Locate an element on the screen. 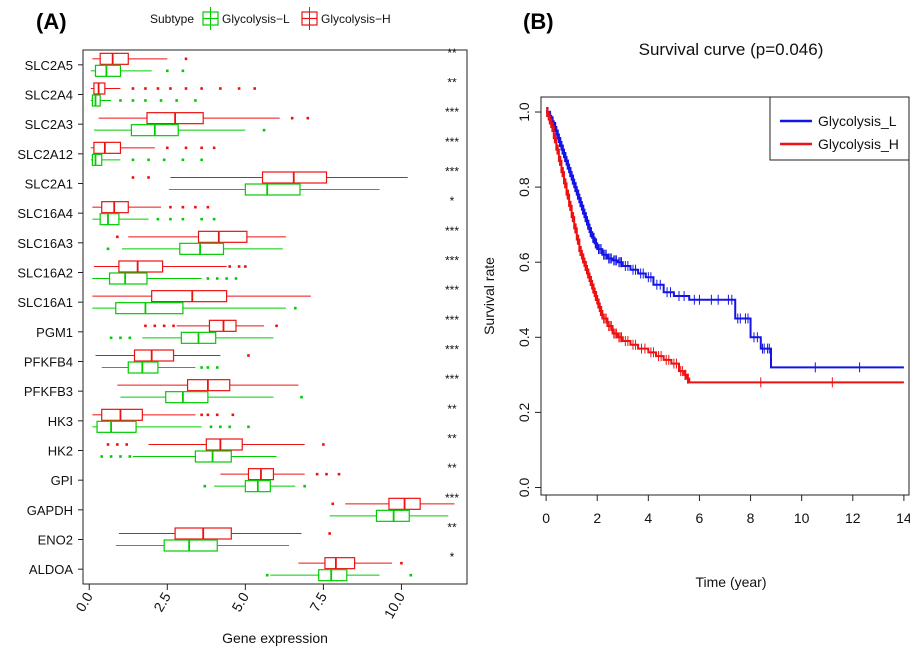  panel-a-label: (A) is located at coordinates (51, 21).